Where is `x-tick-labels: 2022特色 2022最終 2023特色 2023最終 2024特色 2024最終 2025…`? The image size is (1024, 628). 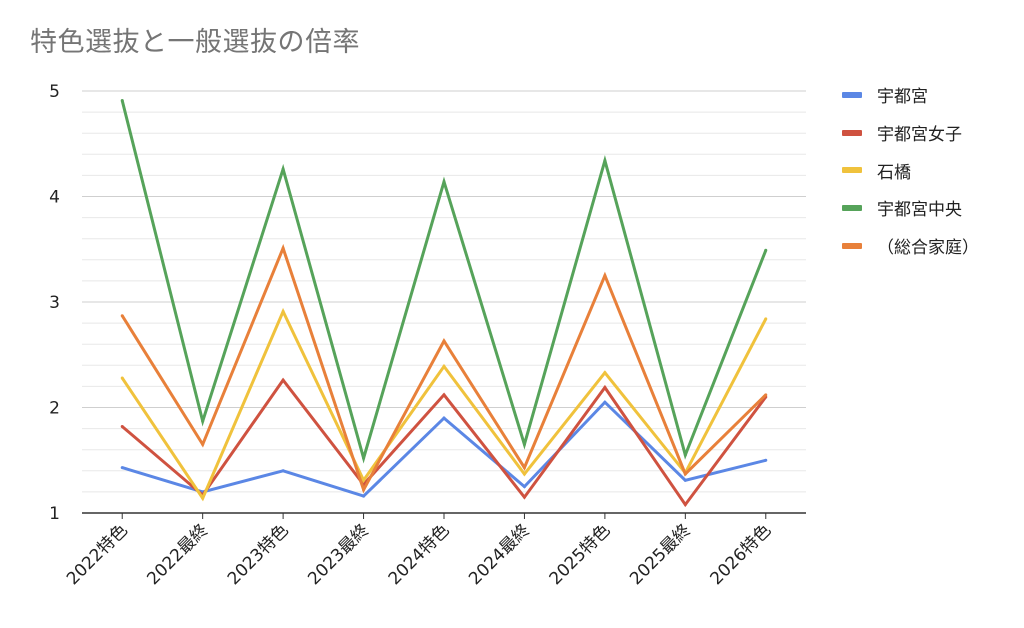
x-tick-labels: 2022特色 2022最終 2023特色 2023最終 2024特色 2024最終 2025… is located at coordinates (419, 554).